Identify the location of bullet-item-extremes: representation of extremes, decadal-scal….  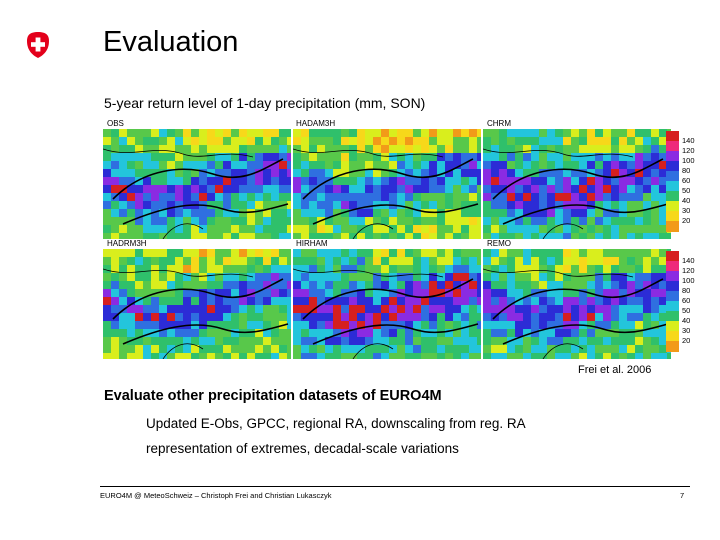
(302, 448).